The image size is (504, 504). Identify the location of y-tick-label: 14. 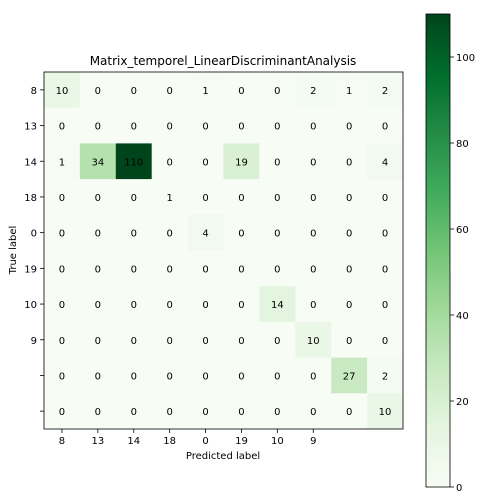
(30, 162).